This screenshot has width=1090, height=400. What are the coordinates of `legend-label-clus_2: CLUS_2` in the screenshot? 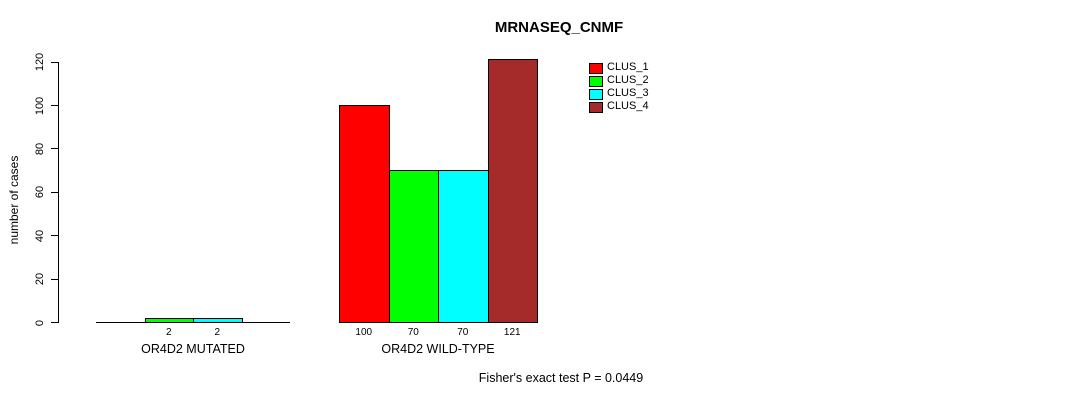 It's located at (628, 80).